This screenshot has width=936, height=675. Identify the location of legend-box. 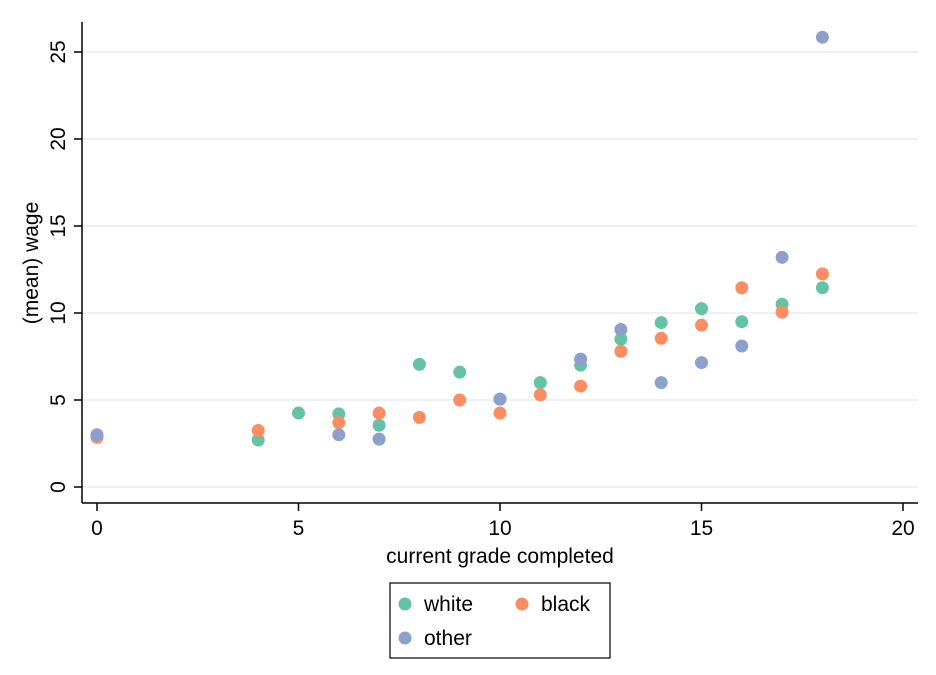
(500, 620).